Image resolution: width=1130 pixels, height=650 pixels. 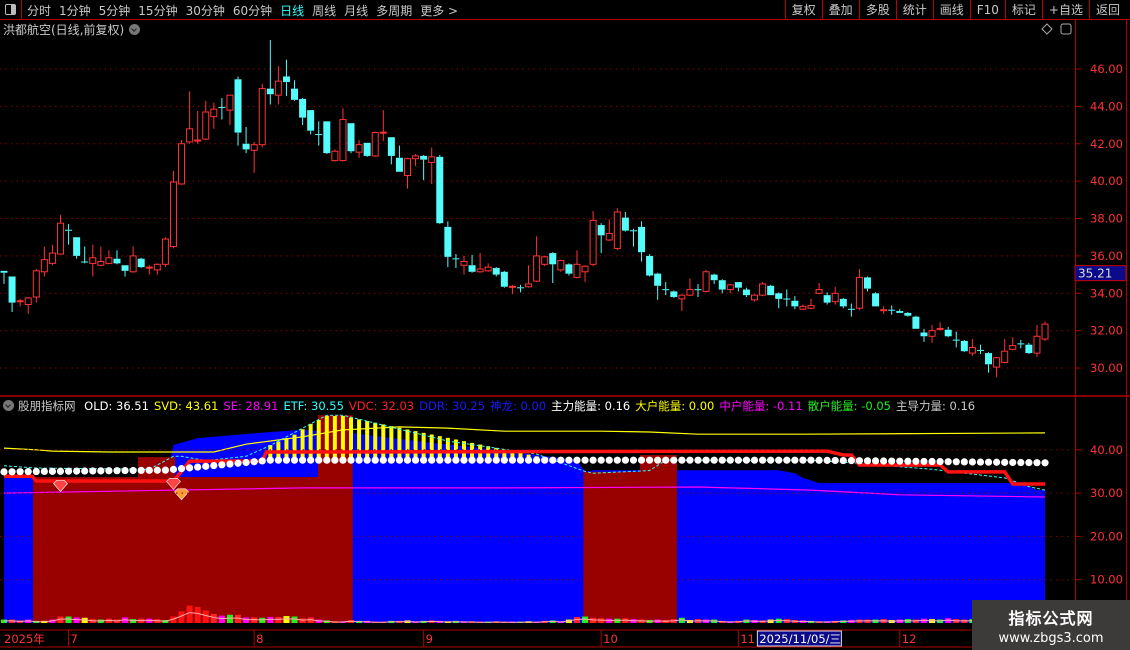 What do you see at coordinates (803, 9) in the screenshot?
I see `toolbar-button: 复权` at bounding box center [803, 9].